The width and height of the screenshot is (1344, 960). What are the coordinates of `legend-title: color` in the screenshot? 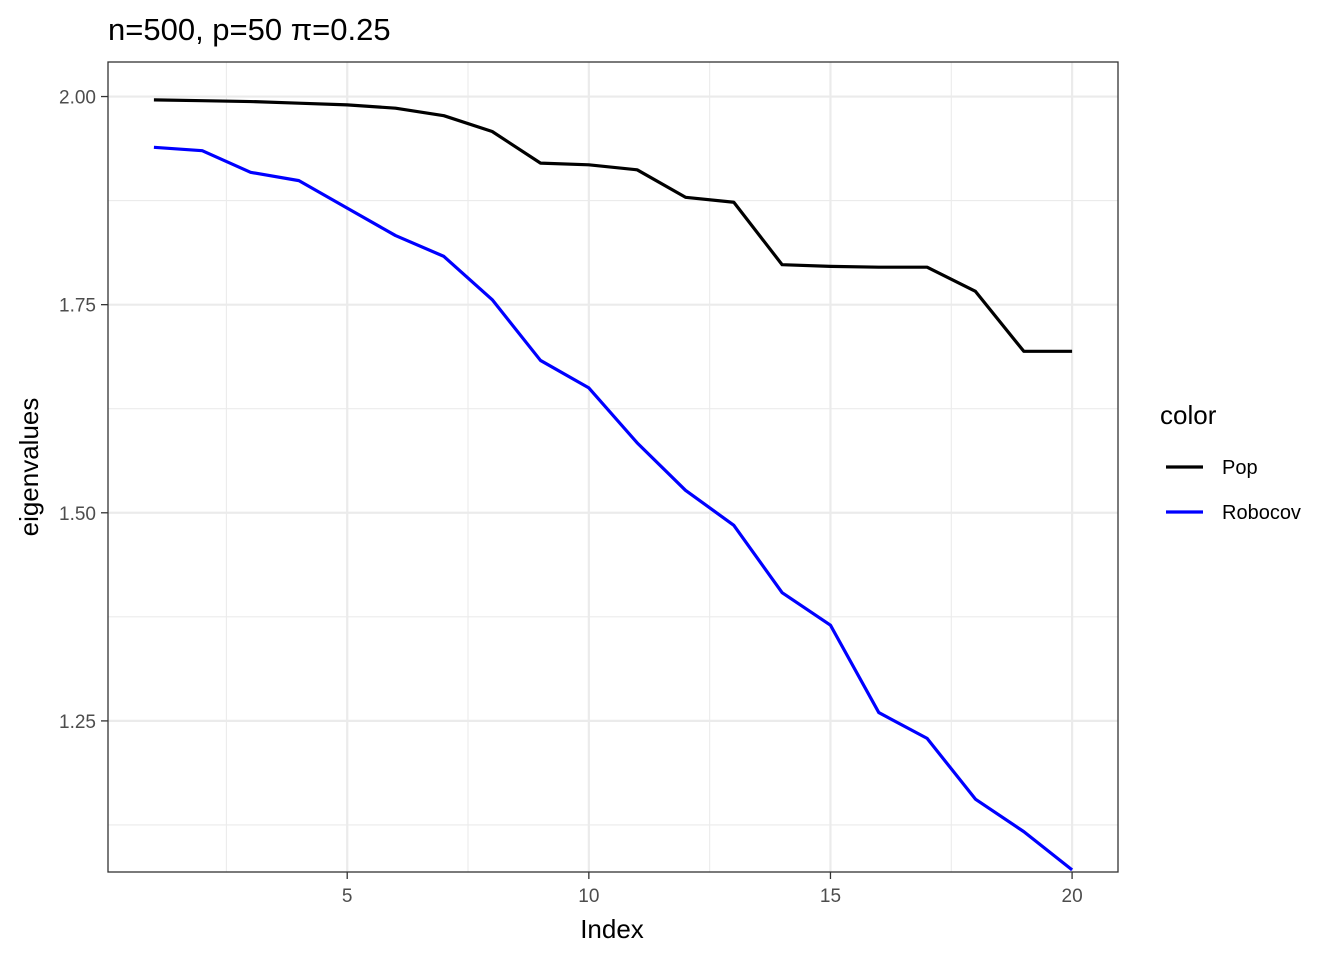 It's located at (1188, 415).